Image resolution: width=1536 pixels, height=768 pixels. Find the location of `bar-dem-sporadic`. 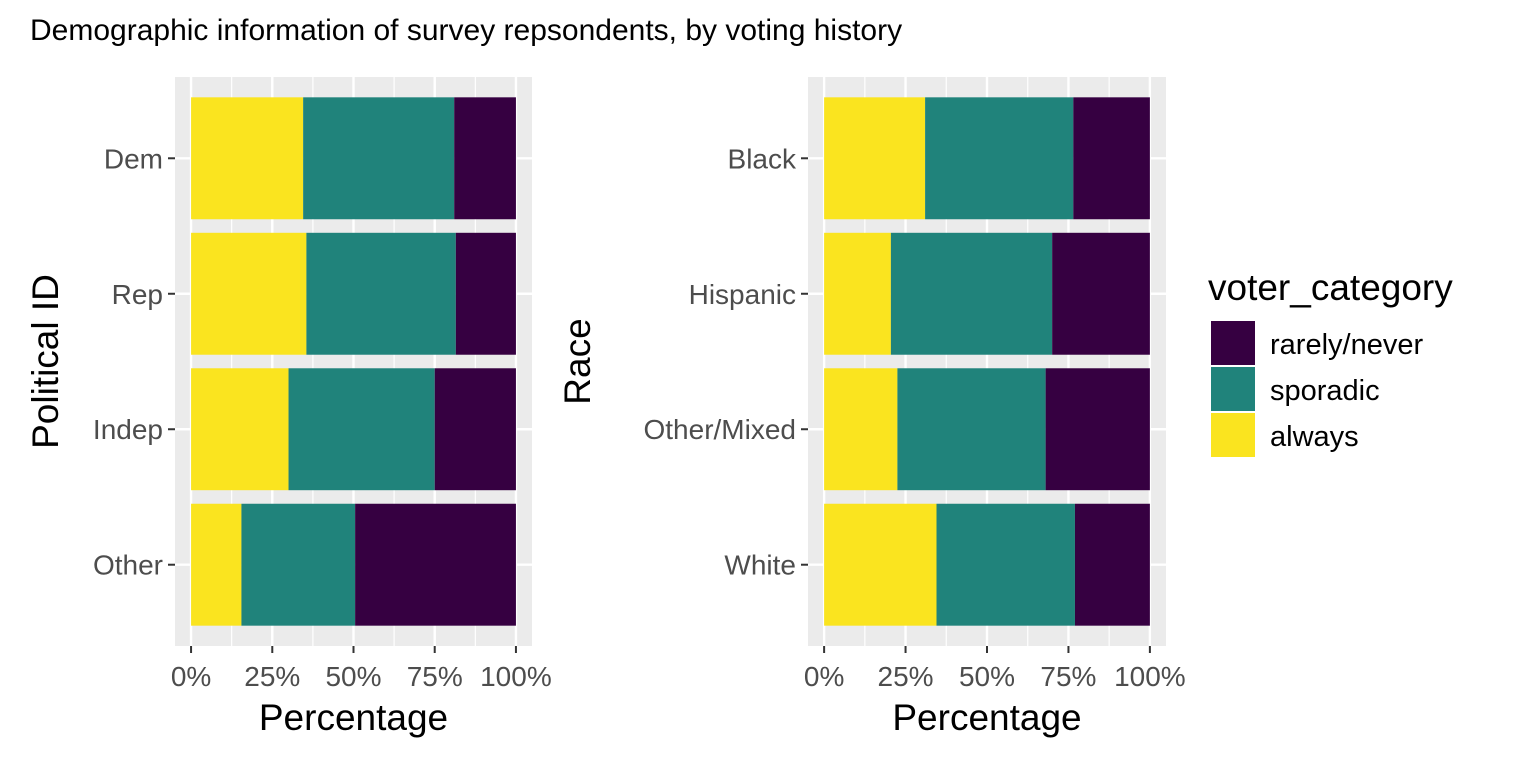

bar-dem-sporadic is located at coordinates (379, 158).